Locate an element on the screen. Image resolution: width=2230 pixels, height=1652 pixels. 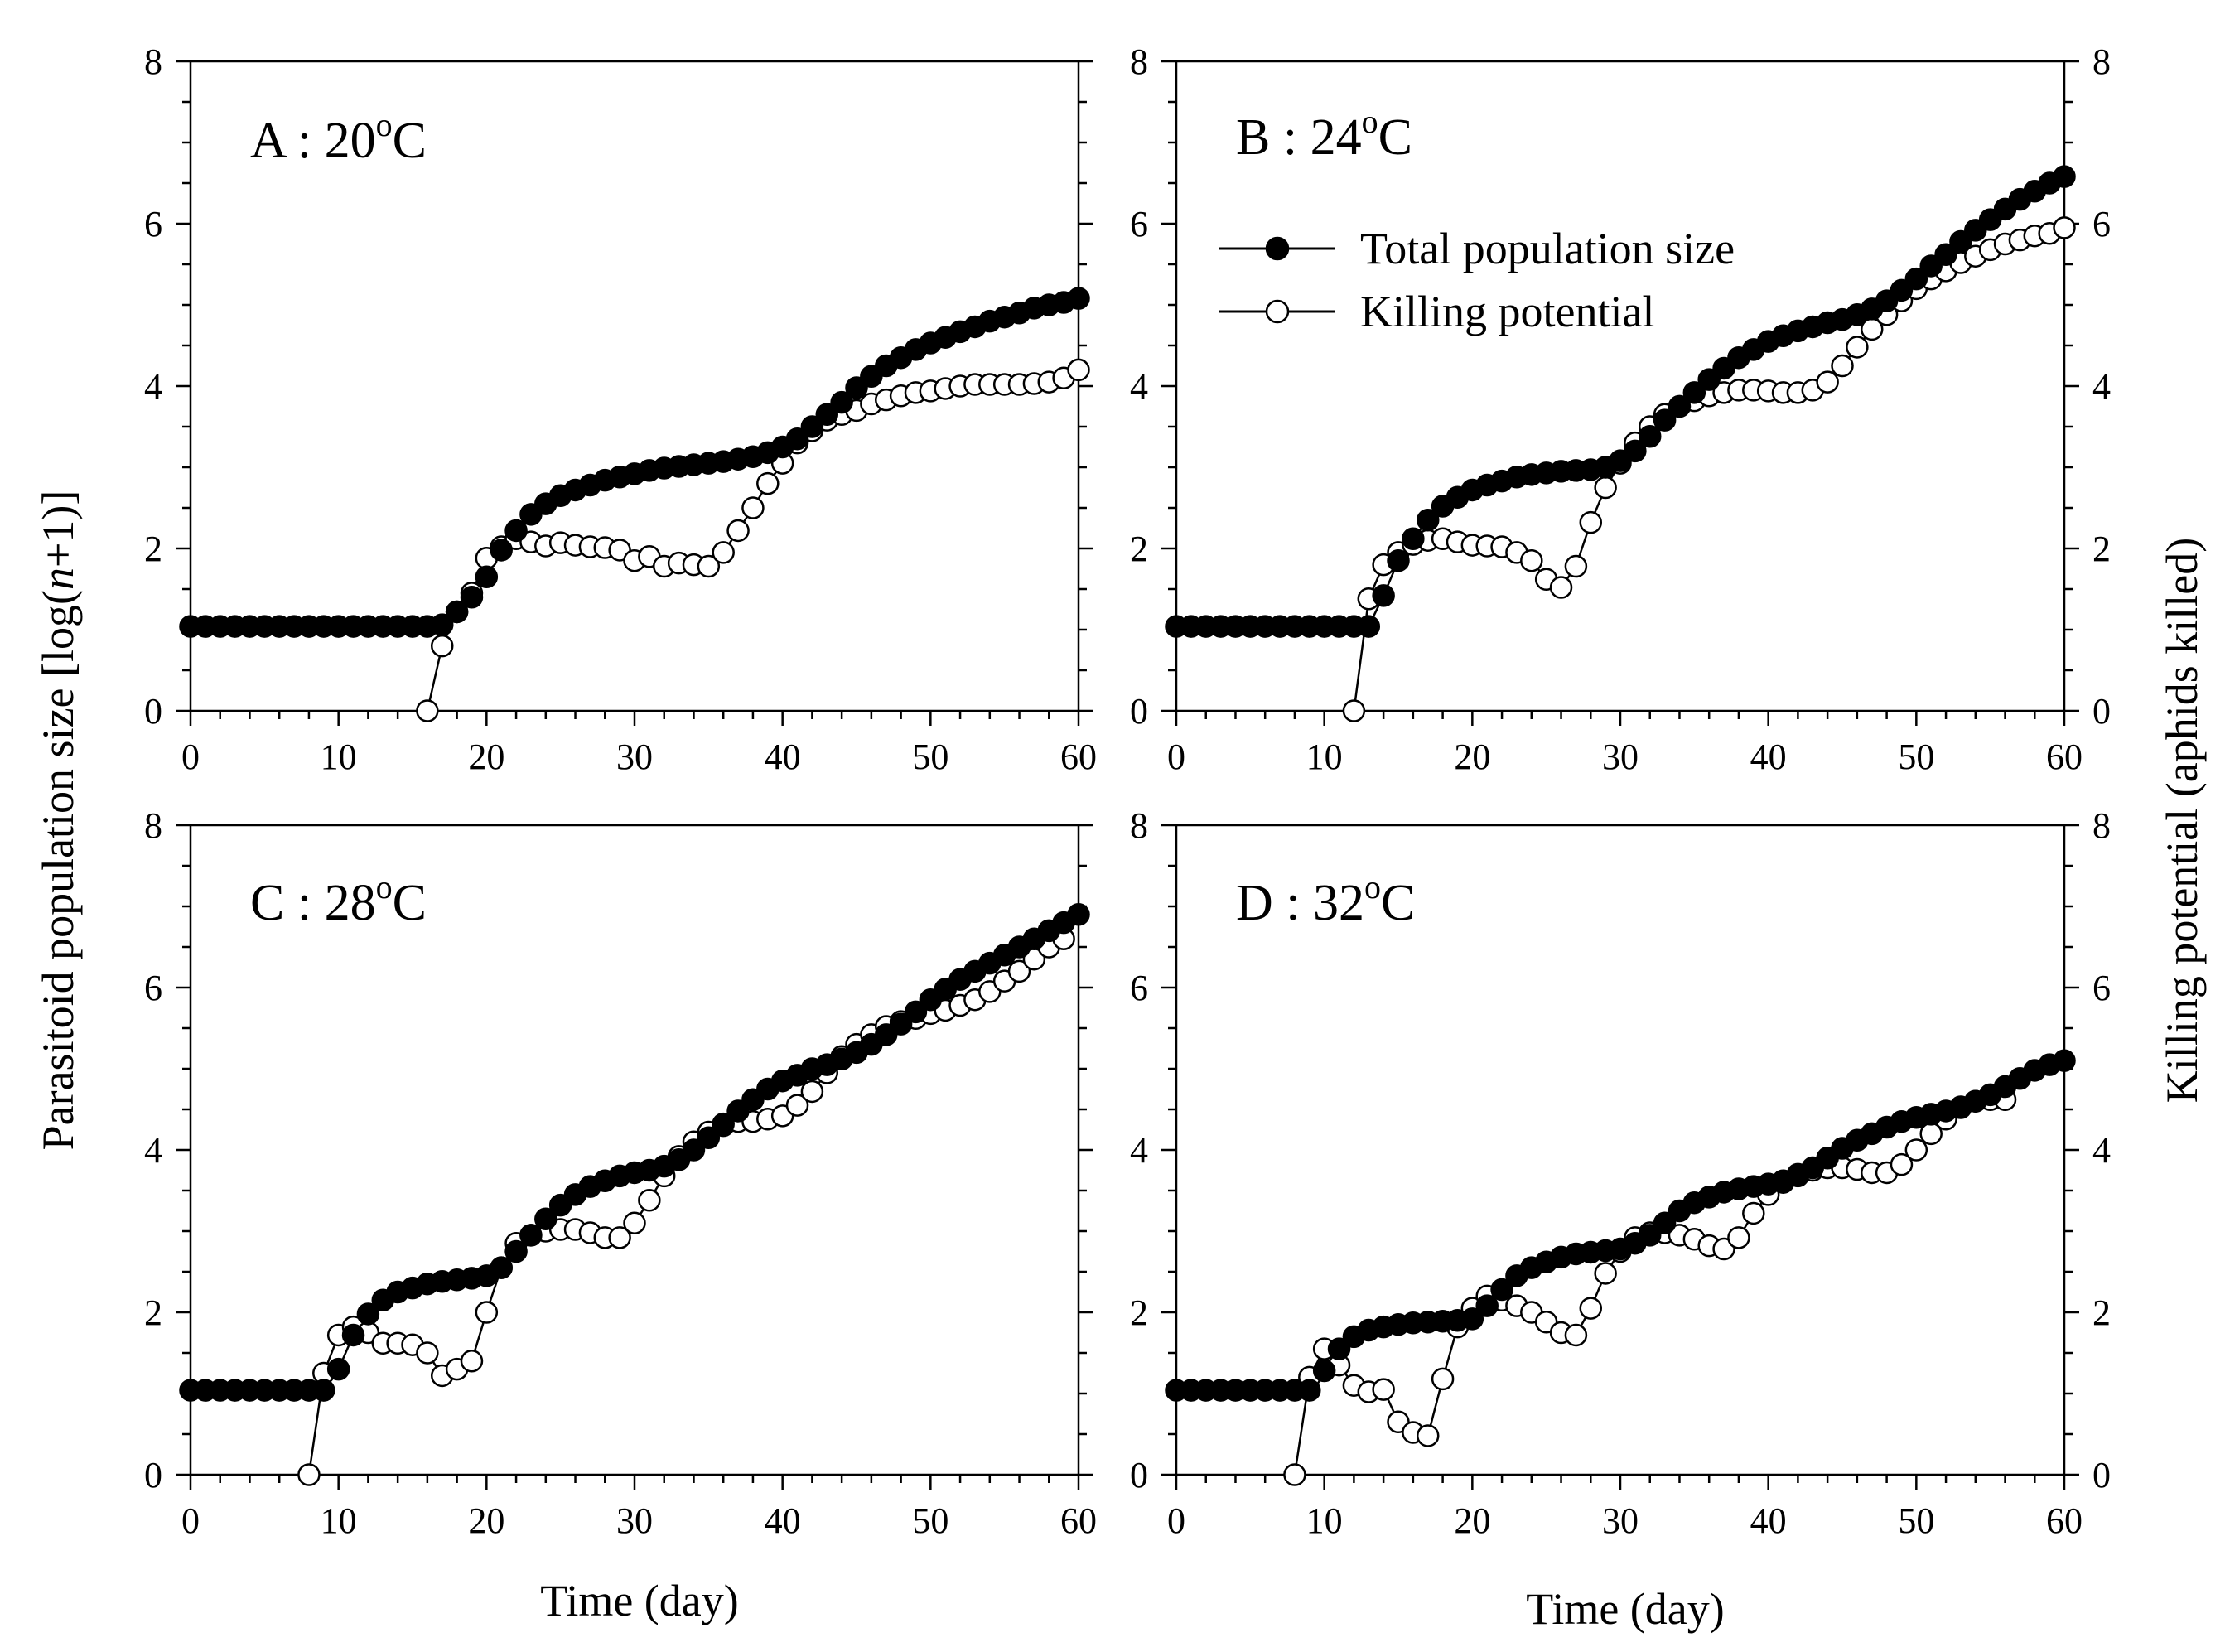
panel-b-x-tick-label: 10 is located at coordinates (1325, 757).